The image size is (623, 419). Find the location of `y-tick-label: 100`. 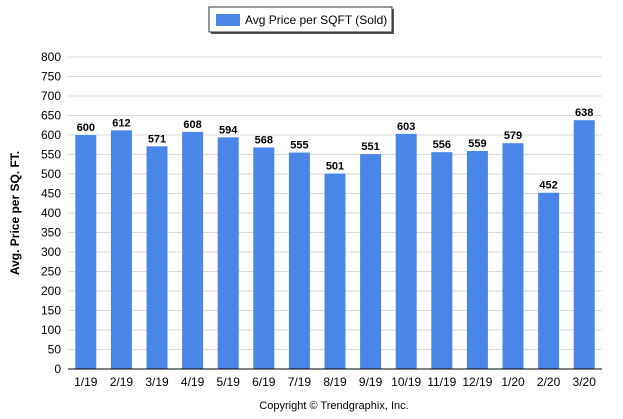

y-tick-label: 100 is located at coordinates (51, 330).